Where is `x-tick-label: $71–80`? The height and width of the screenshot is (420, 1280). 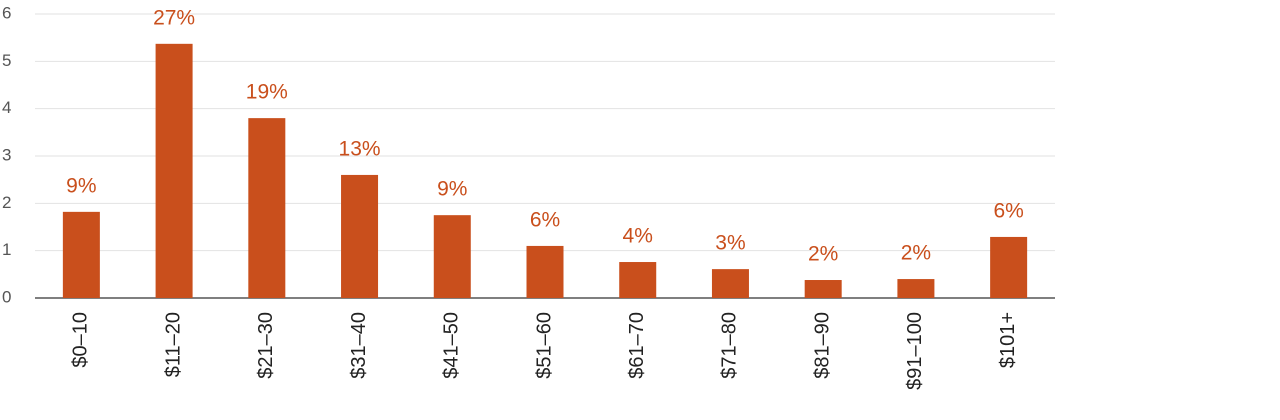
x-tick-label: $71–80 is located at coordinates (730, 345).